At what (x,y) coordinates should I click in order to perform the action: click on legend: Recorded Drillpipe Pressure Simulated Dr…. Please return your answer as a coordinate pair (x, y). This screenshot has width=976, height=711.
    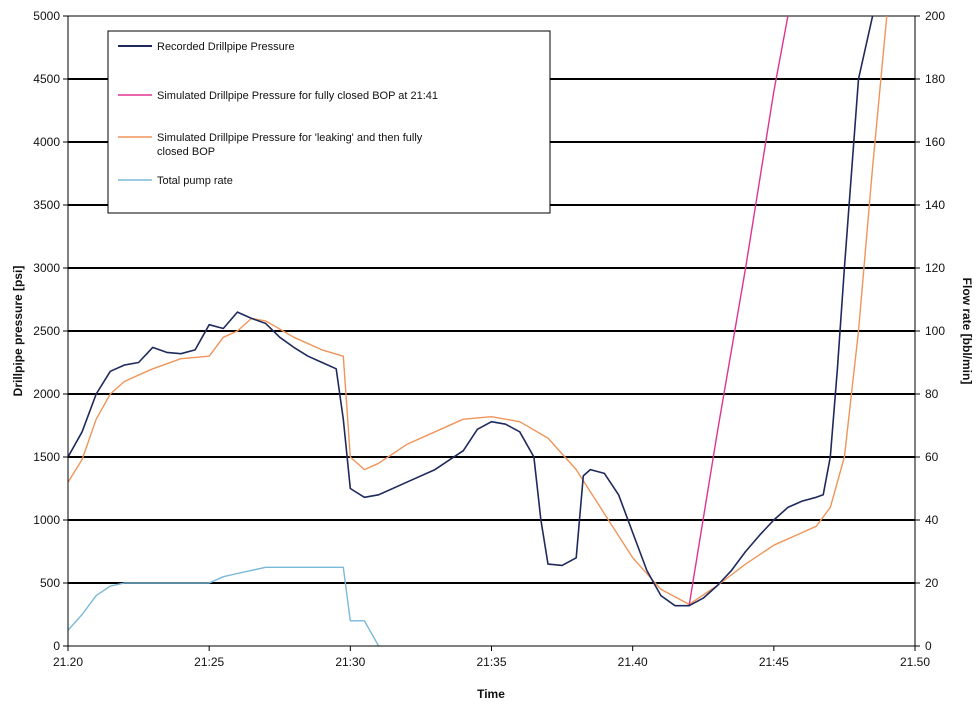
    Looking at the image, I should click on (329, 122).